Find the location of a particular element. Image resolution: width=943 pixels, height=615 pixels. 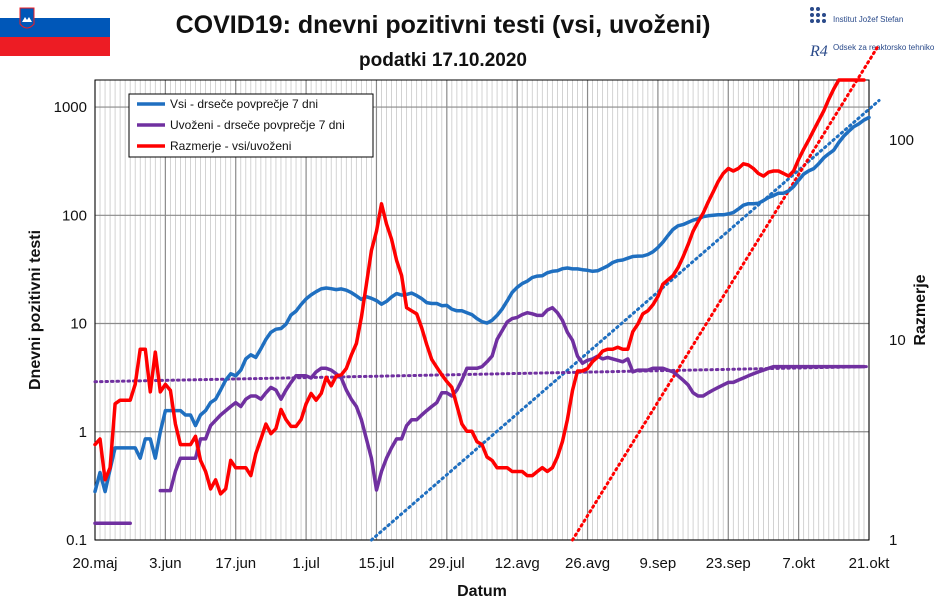

chart-subtitle: podatki 17.10.2020 is located at coordinates (443, 60).